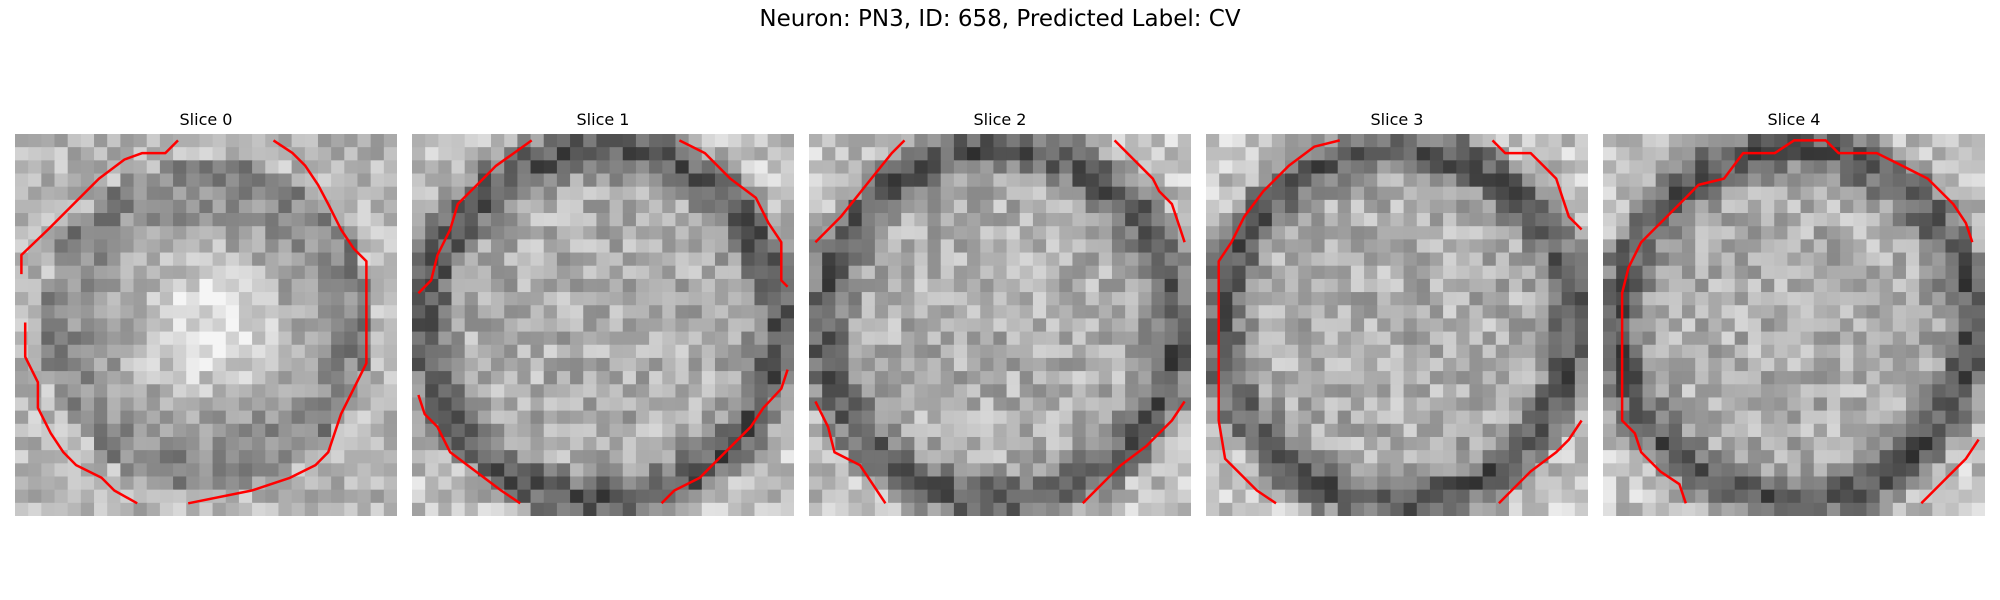  I want to click on slice-panel-2: Slice 2, so click(1000, 312).